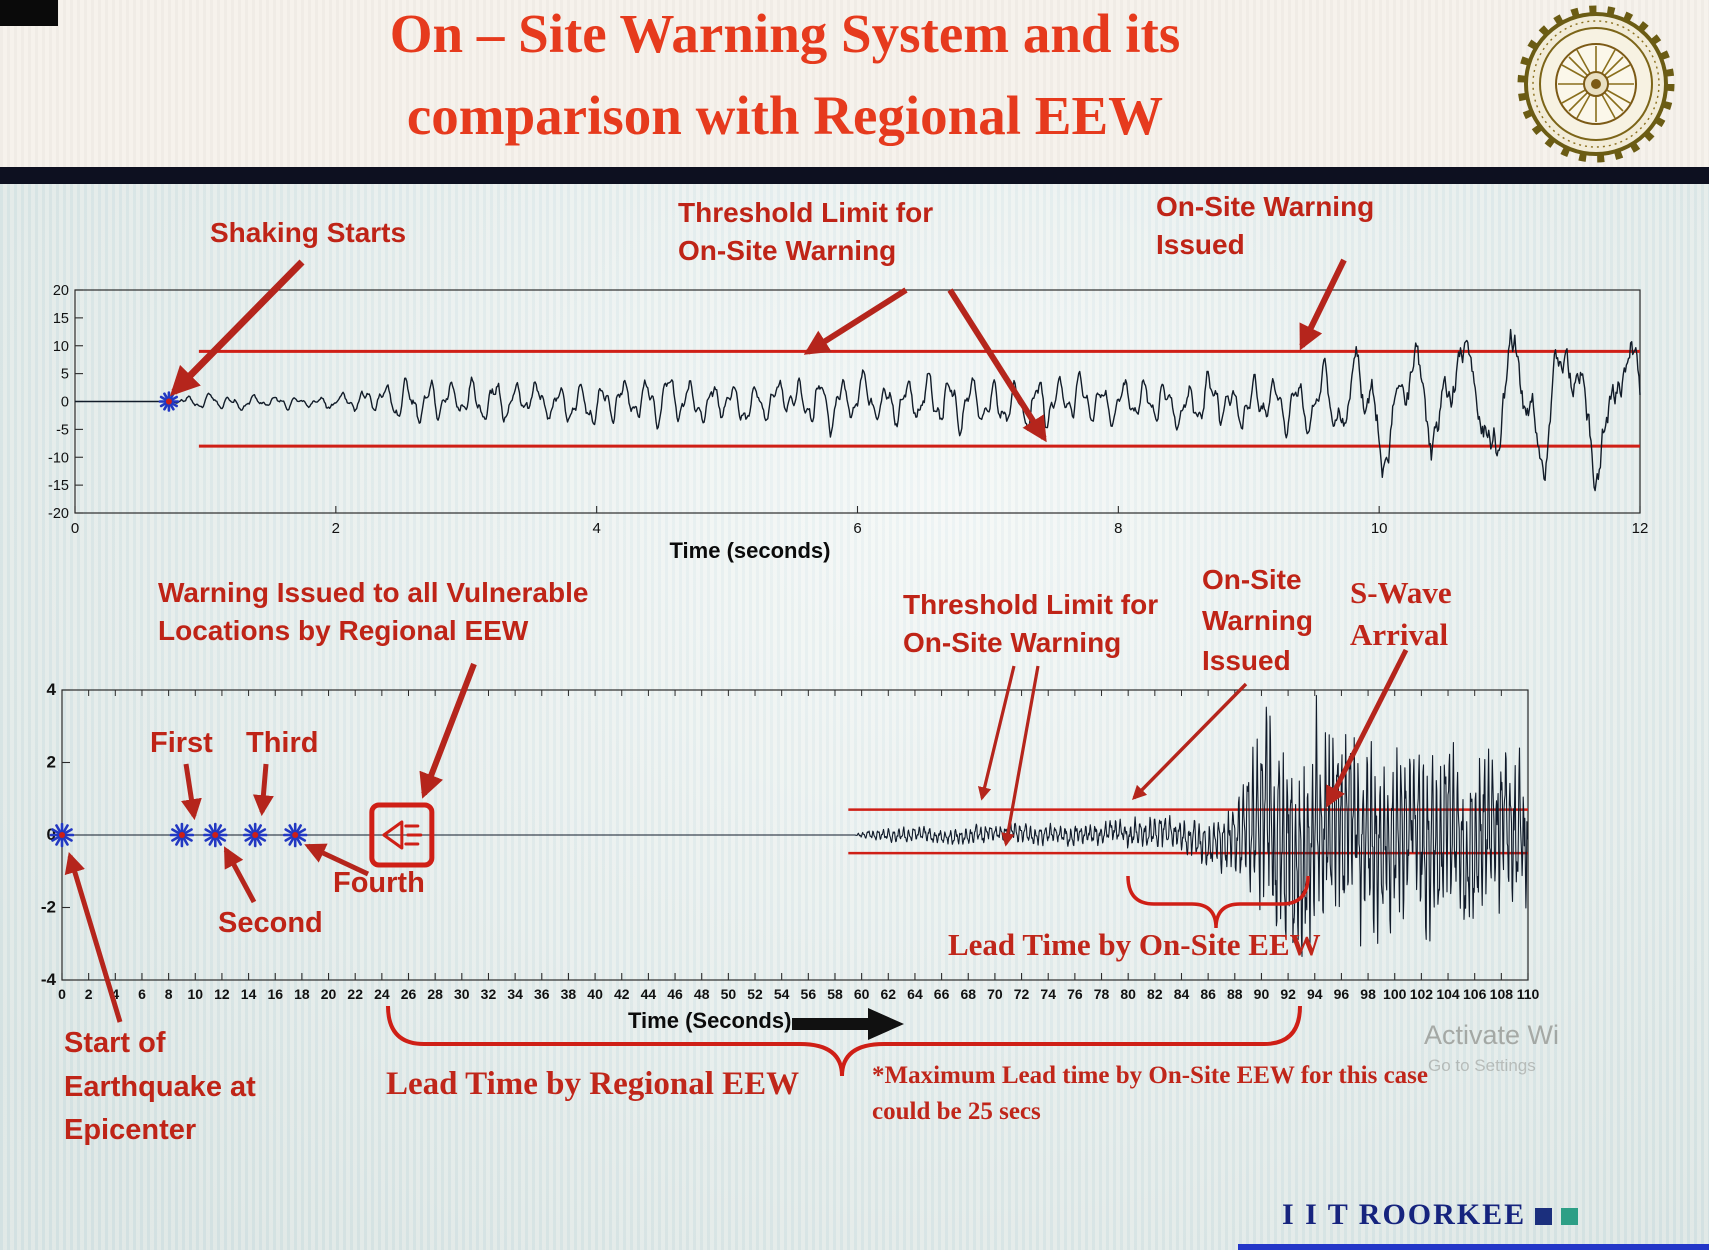 The height and width of the screenshot is (1250, 1709). What do you see at coordinates (1404, 1214) in the screenshot?
I see `footer-brand-text: I I T ROORKEE` at bounding box center [1404, 1214].